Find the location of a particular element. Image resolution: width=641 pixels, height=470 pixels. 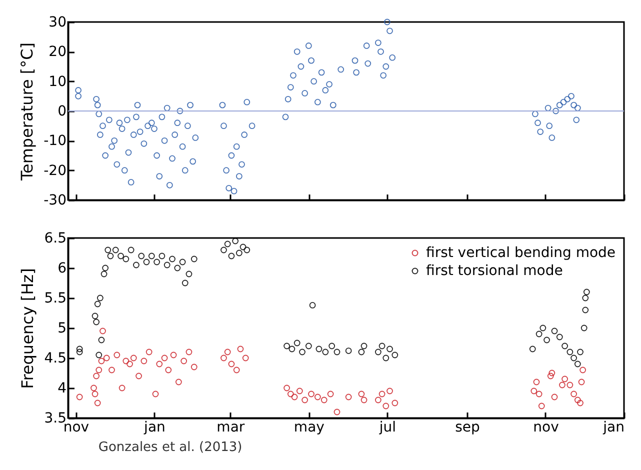

legend-label: first vertical bending mode is located at coordinates (521, 253).